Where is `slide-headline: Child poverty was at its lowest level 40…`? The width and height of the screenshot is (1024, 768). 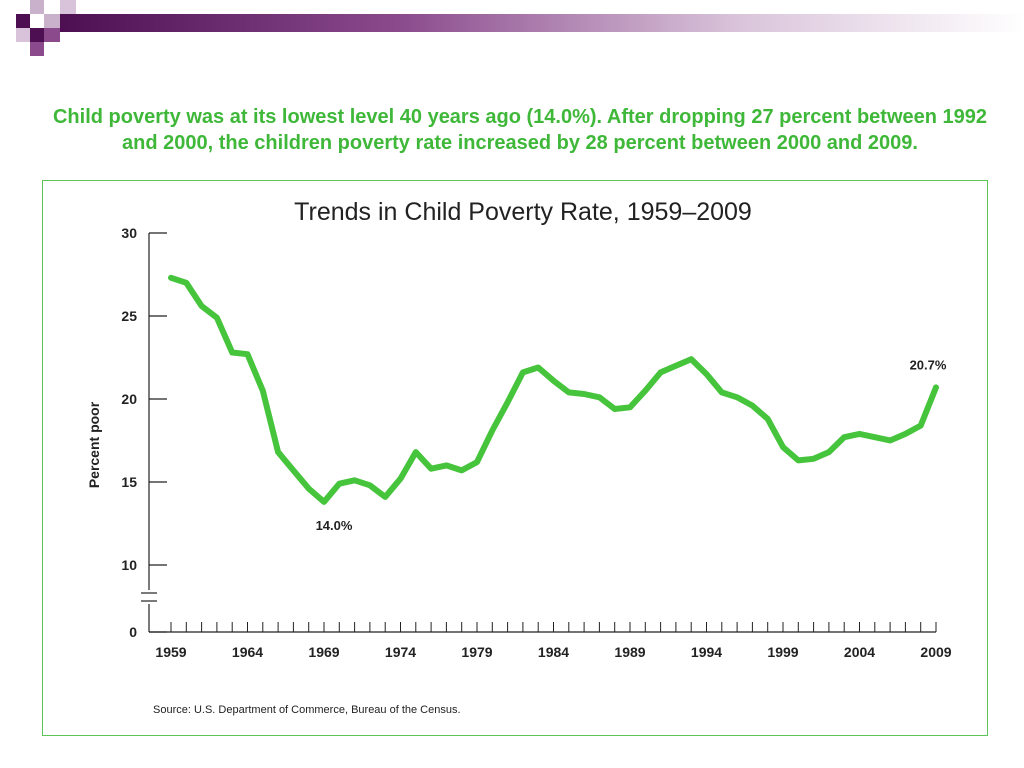
slide-headline: Child poverty was at its lowest level 40… is located at coordinates (520, 130).